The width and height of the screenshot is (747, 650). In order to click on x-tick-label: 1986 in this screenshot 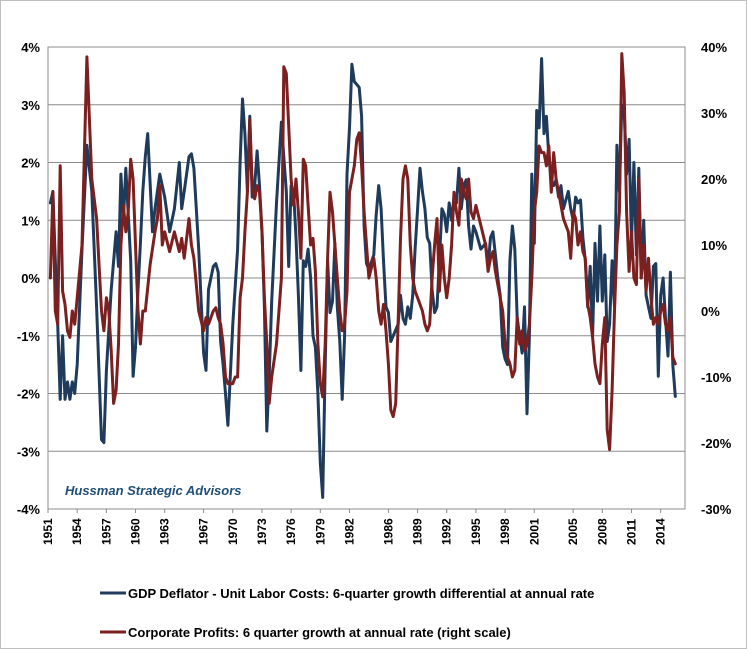, I will do `click(388, 531)`.